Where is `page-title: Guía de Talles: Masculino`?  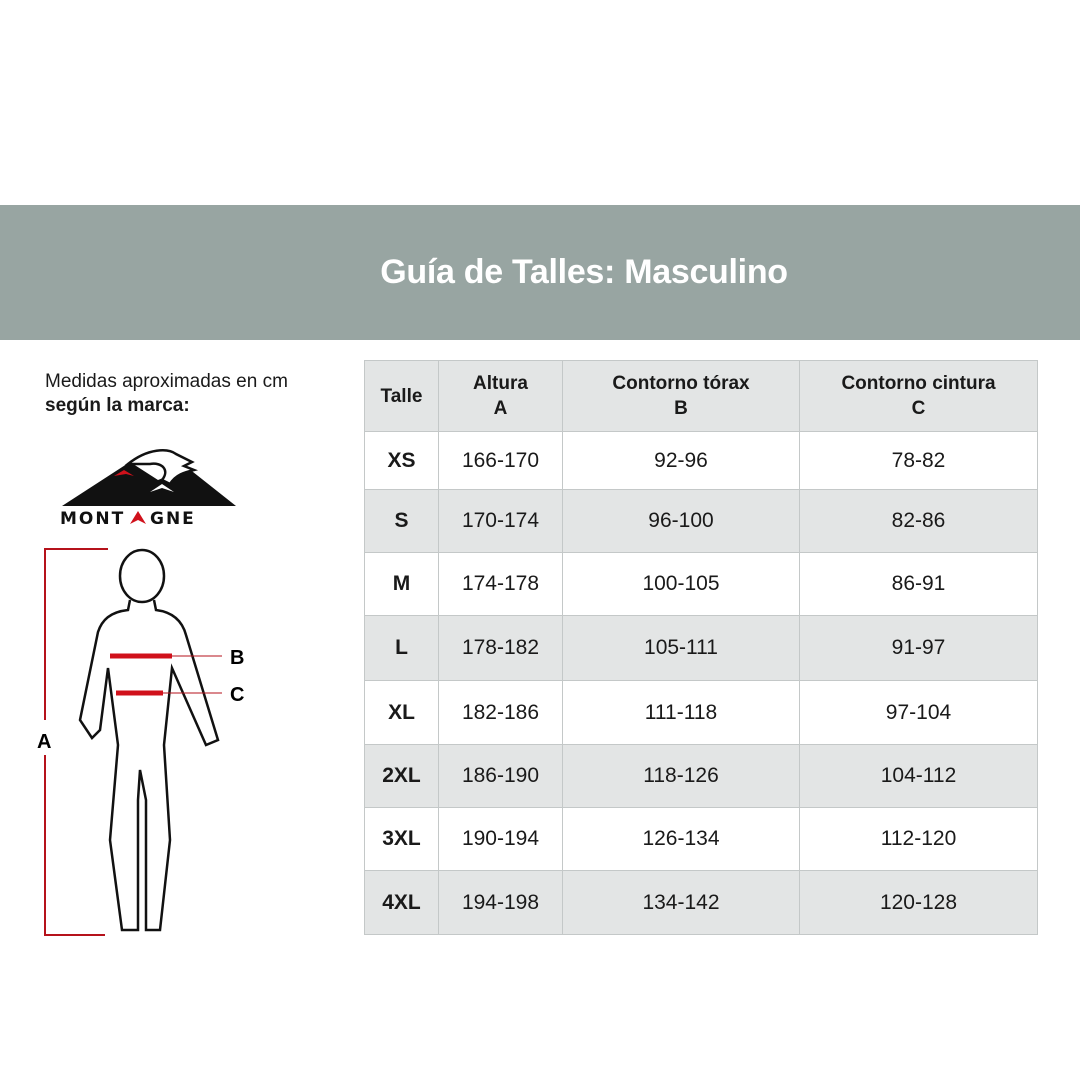 page-title: Guía de Talles: Masculino is located at coordinates (584, 272).